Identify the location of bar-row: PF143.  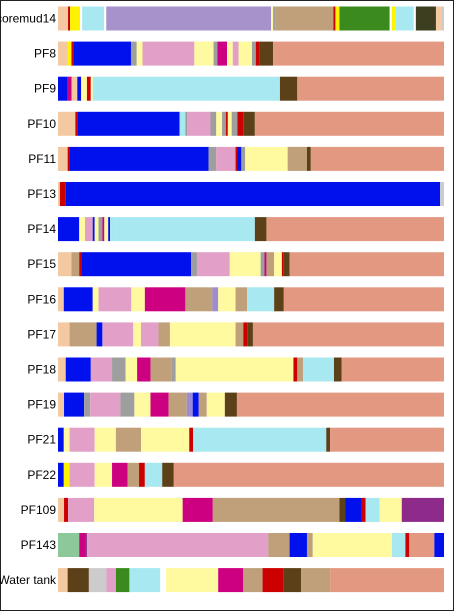
(232, 545).